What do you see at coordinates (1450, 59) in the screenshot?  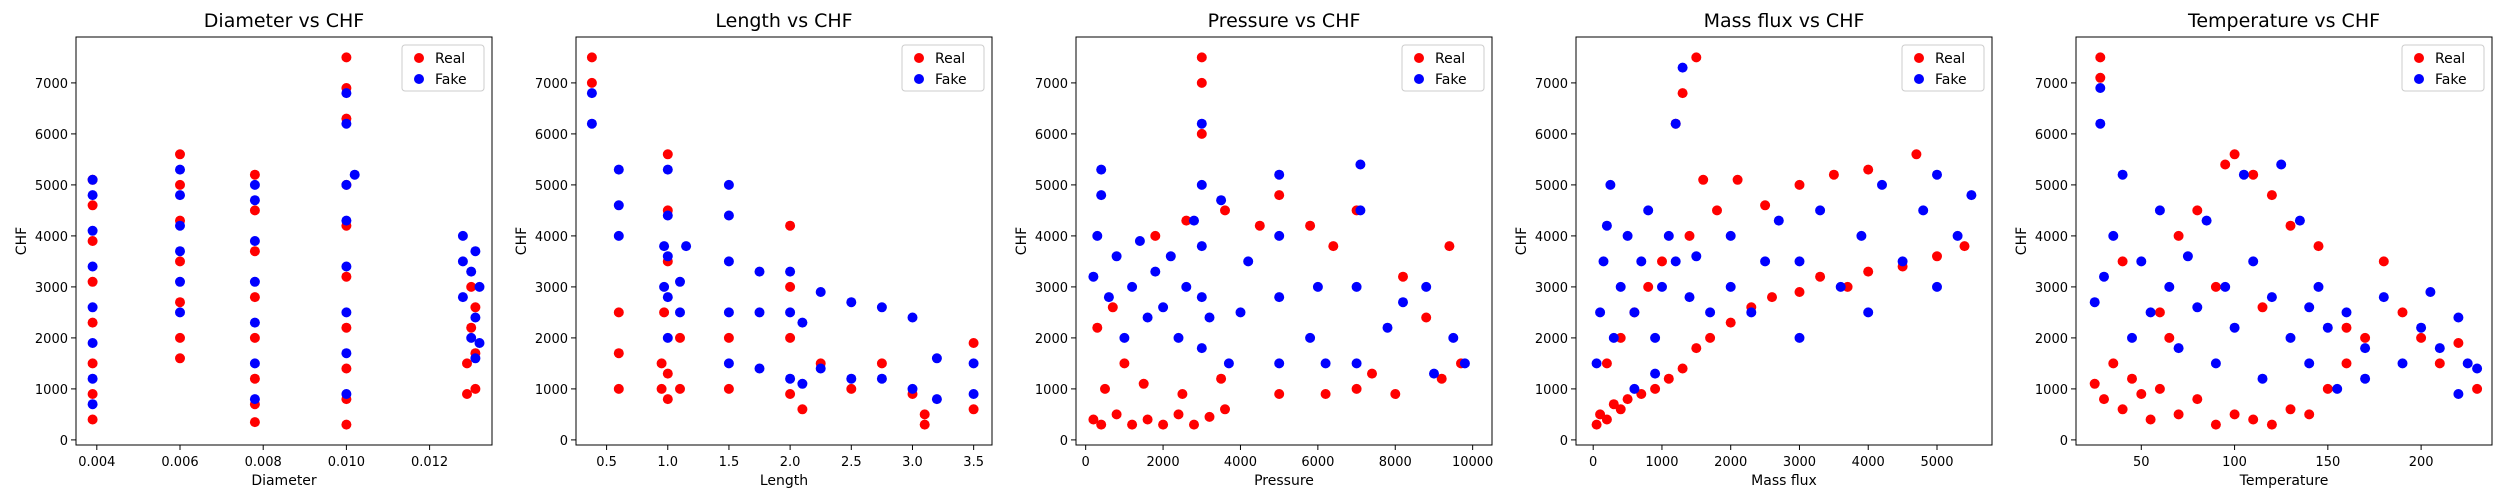 I see `legend-label: Real` at bounding box center [1450, 59].